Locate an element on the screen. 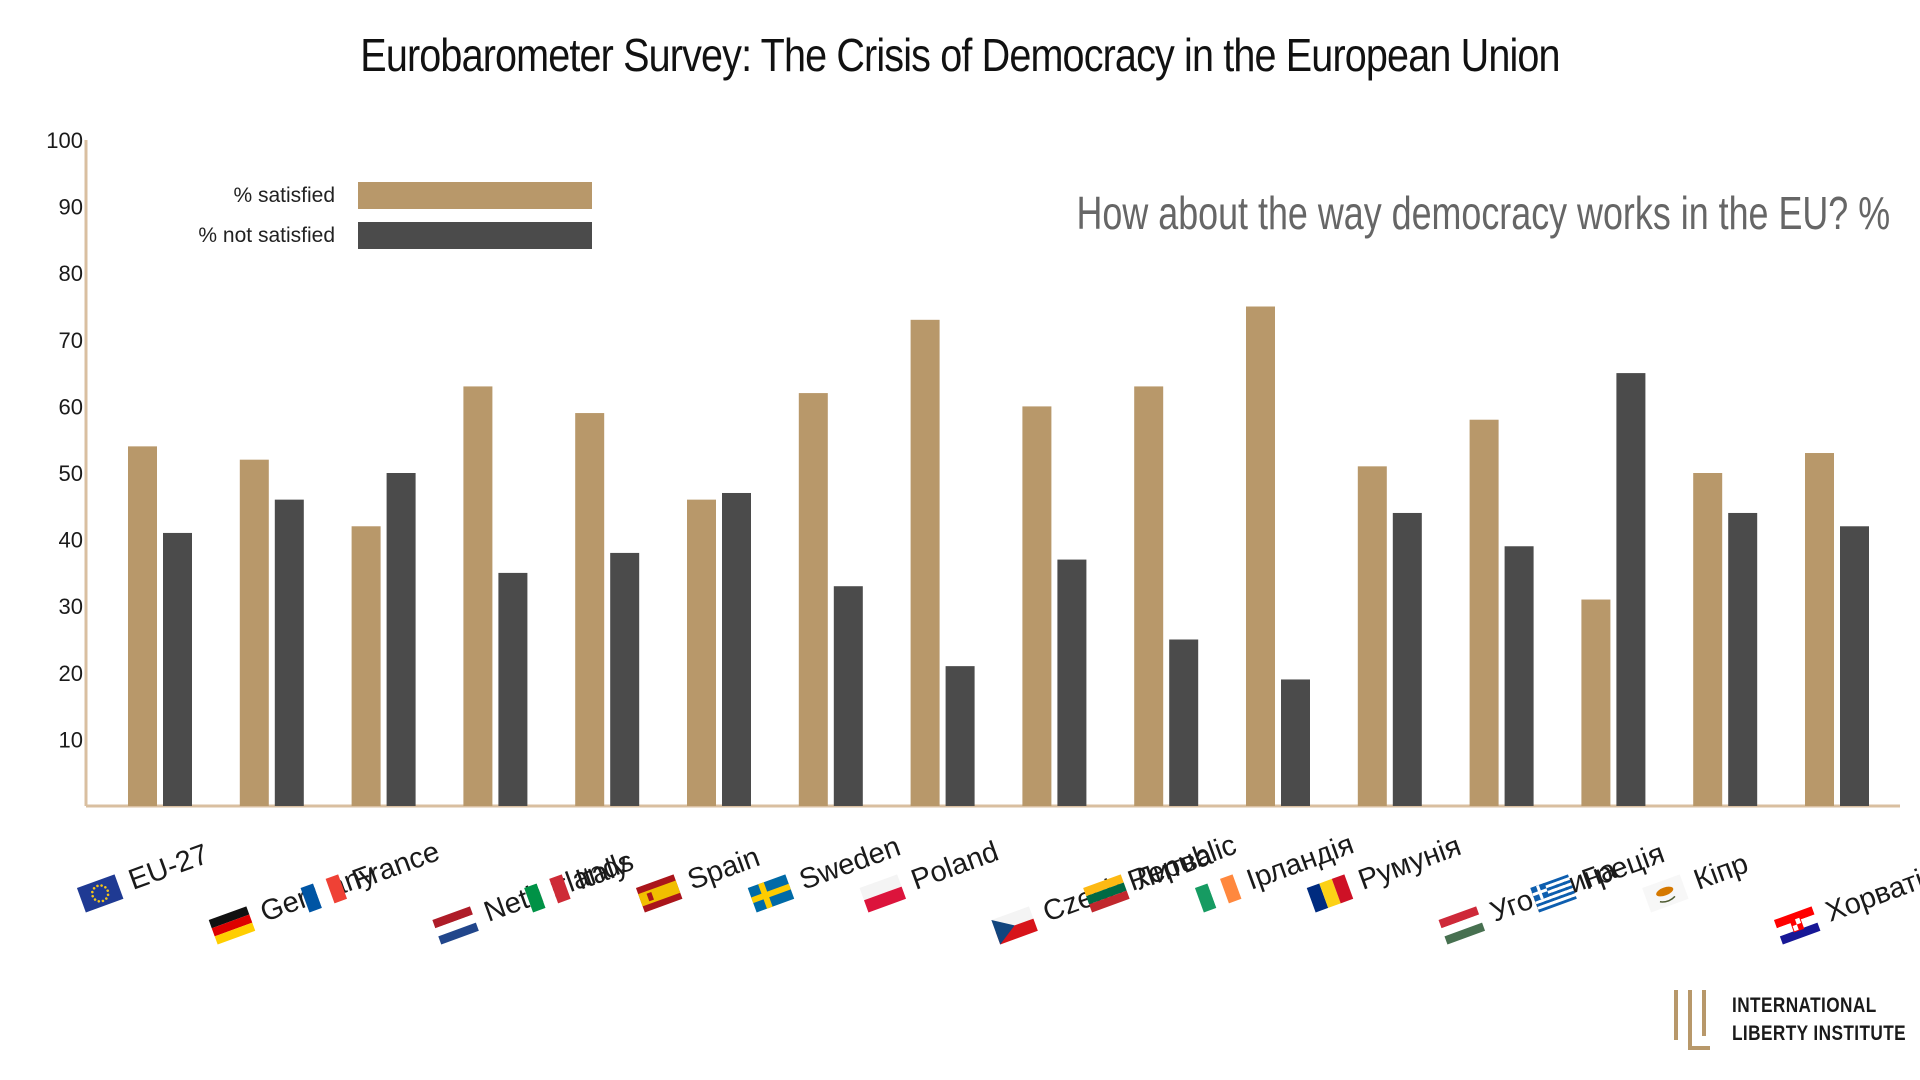 This screenshot has height=1080, width=1920. logo-text-line1: INTERNATIONAL is located at coordinates (1804, 1005).